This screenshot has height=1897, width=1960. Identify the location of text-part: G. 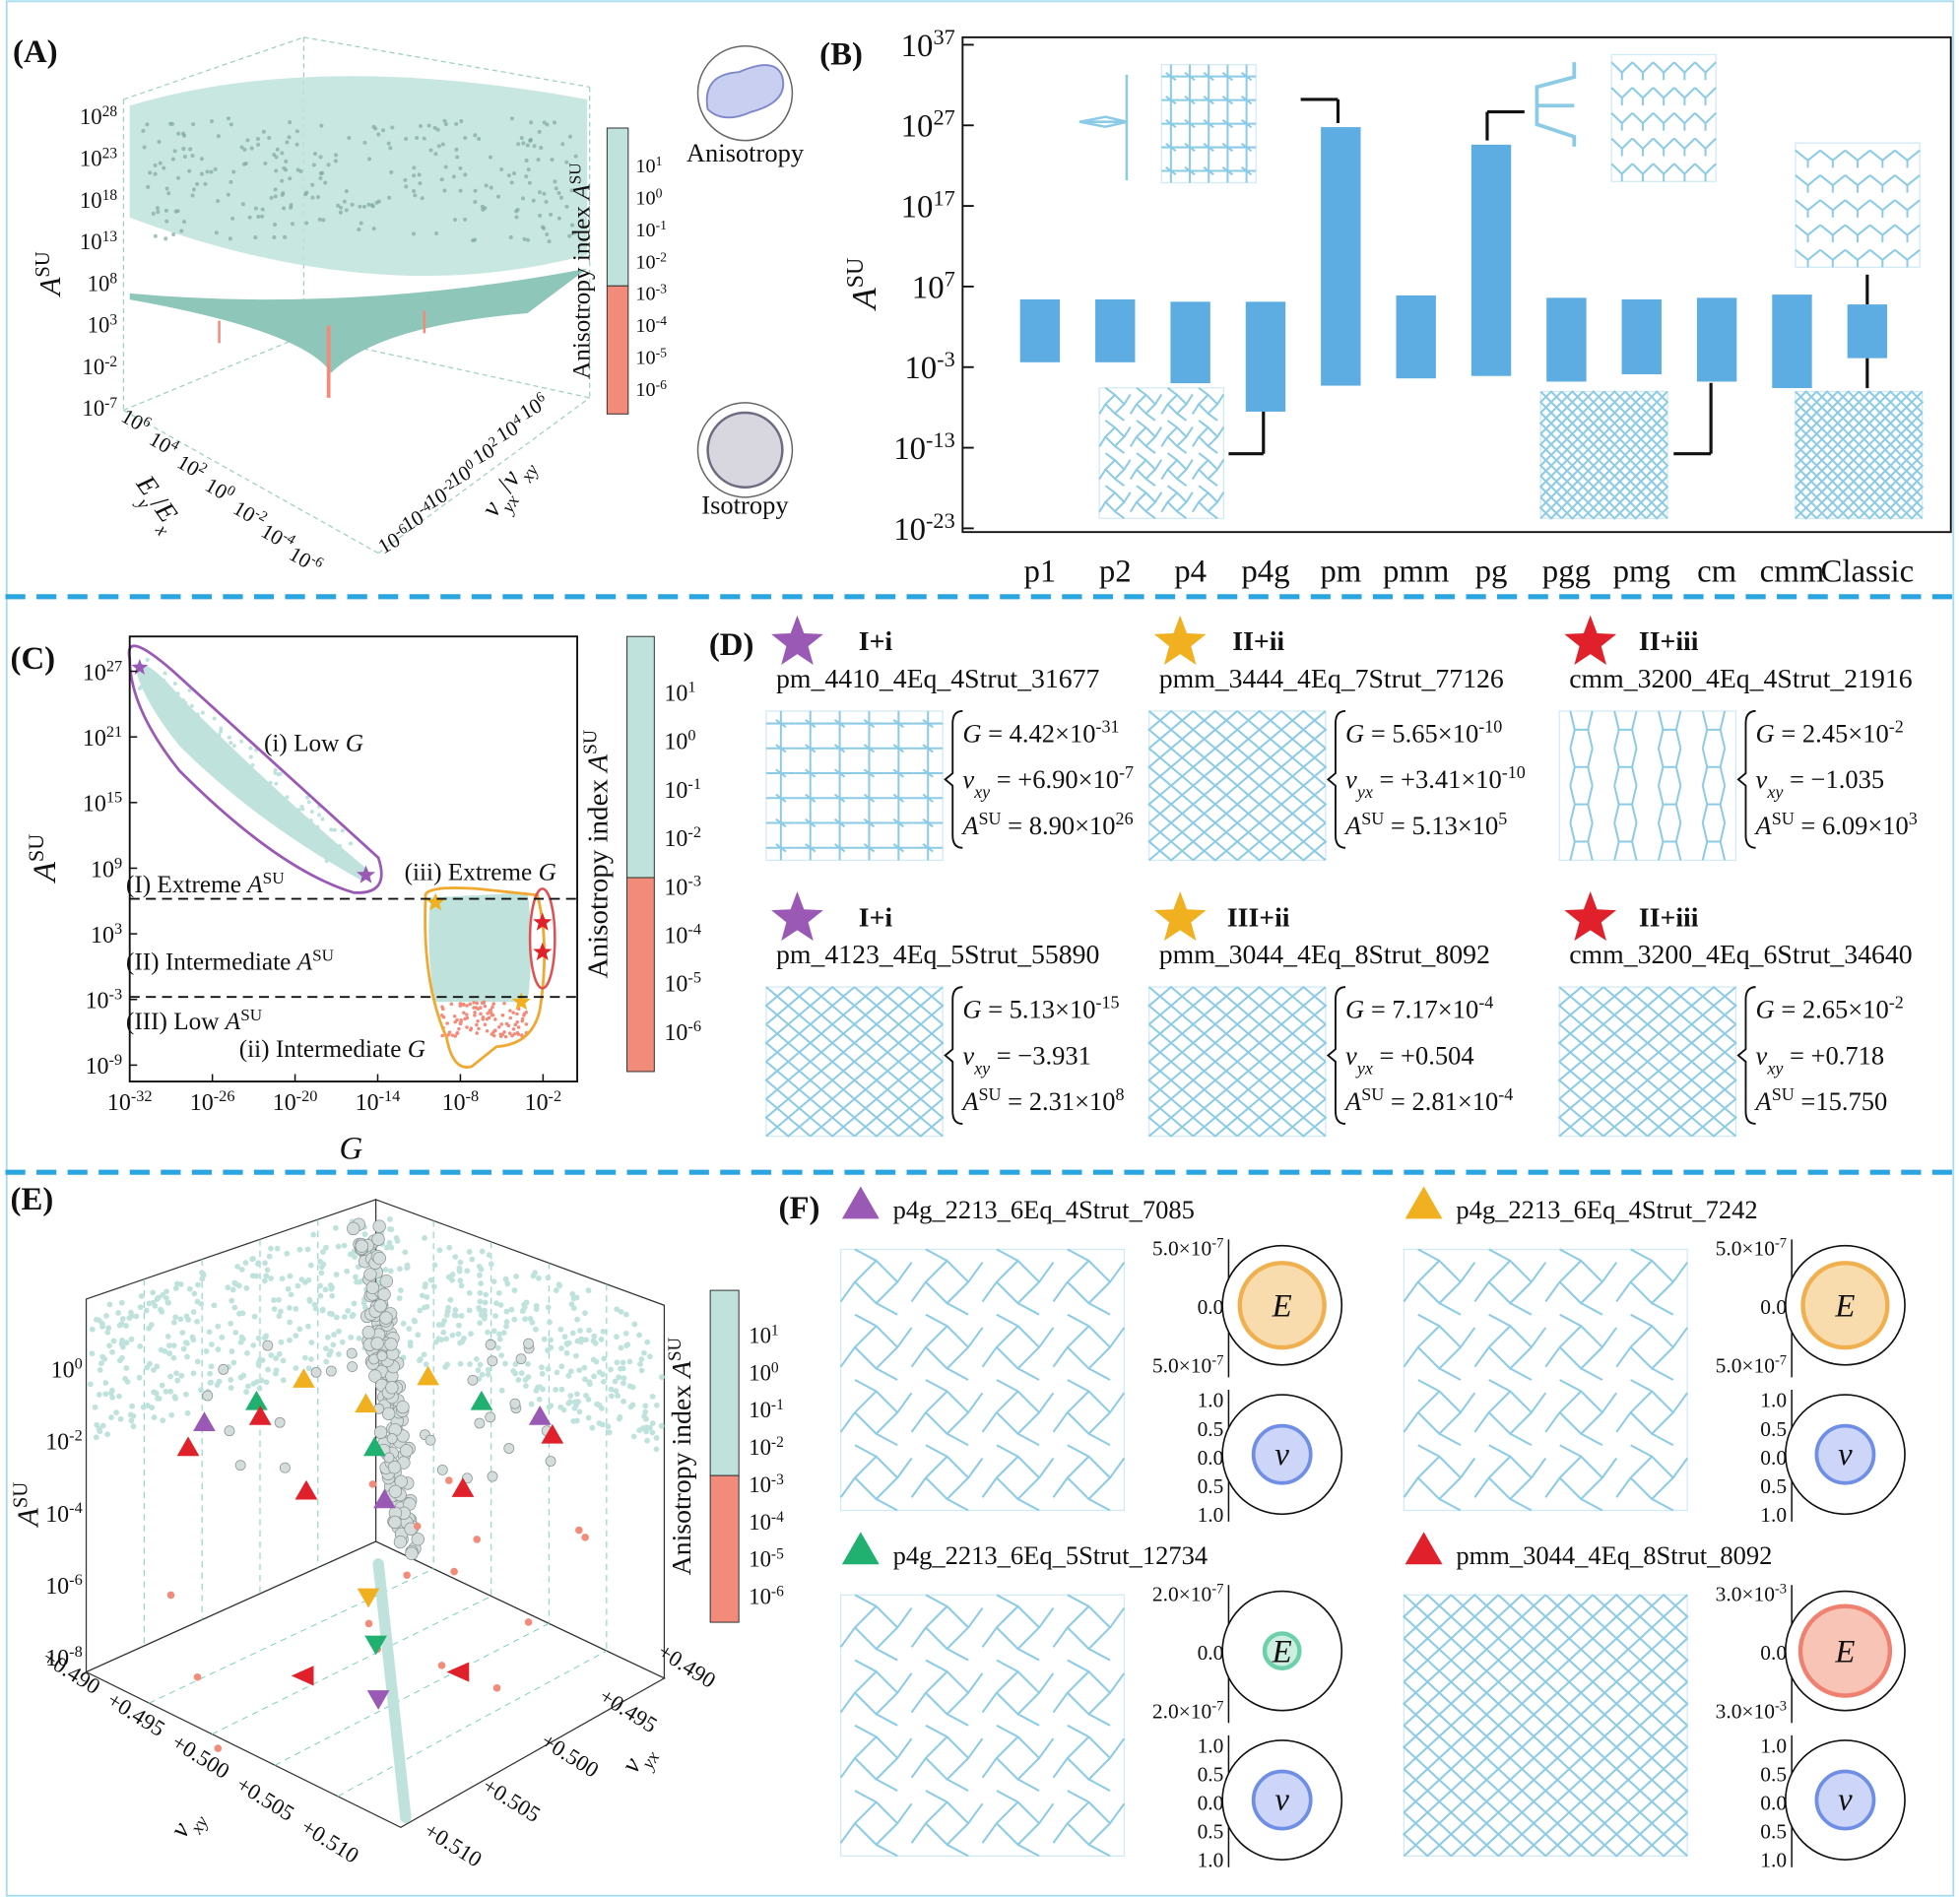
(1354, 733).